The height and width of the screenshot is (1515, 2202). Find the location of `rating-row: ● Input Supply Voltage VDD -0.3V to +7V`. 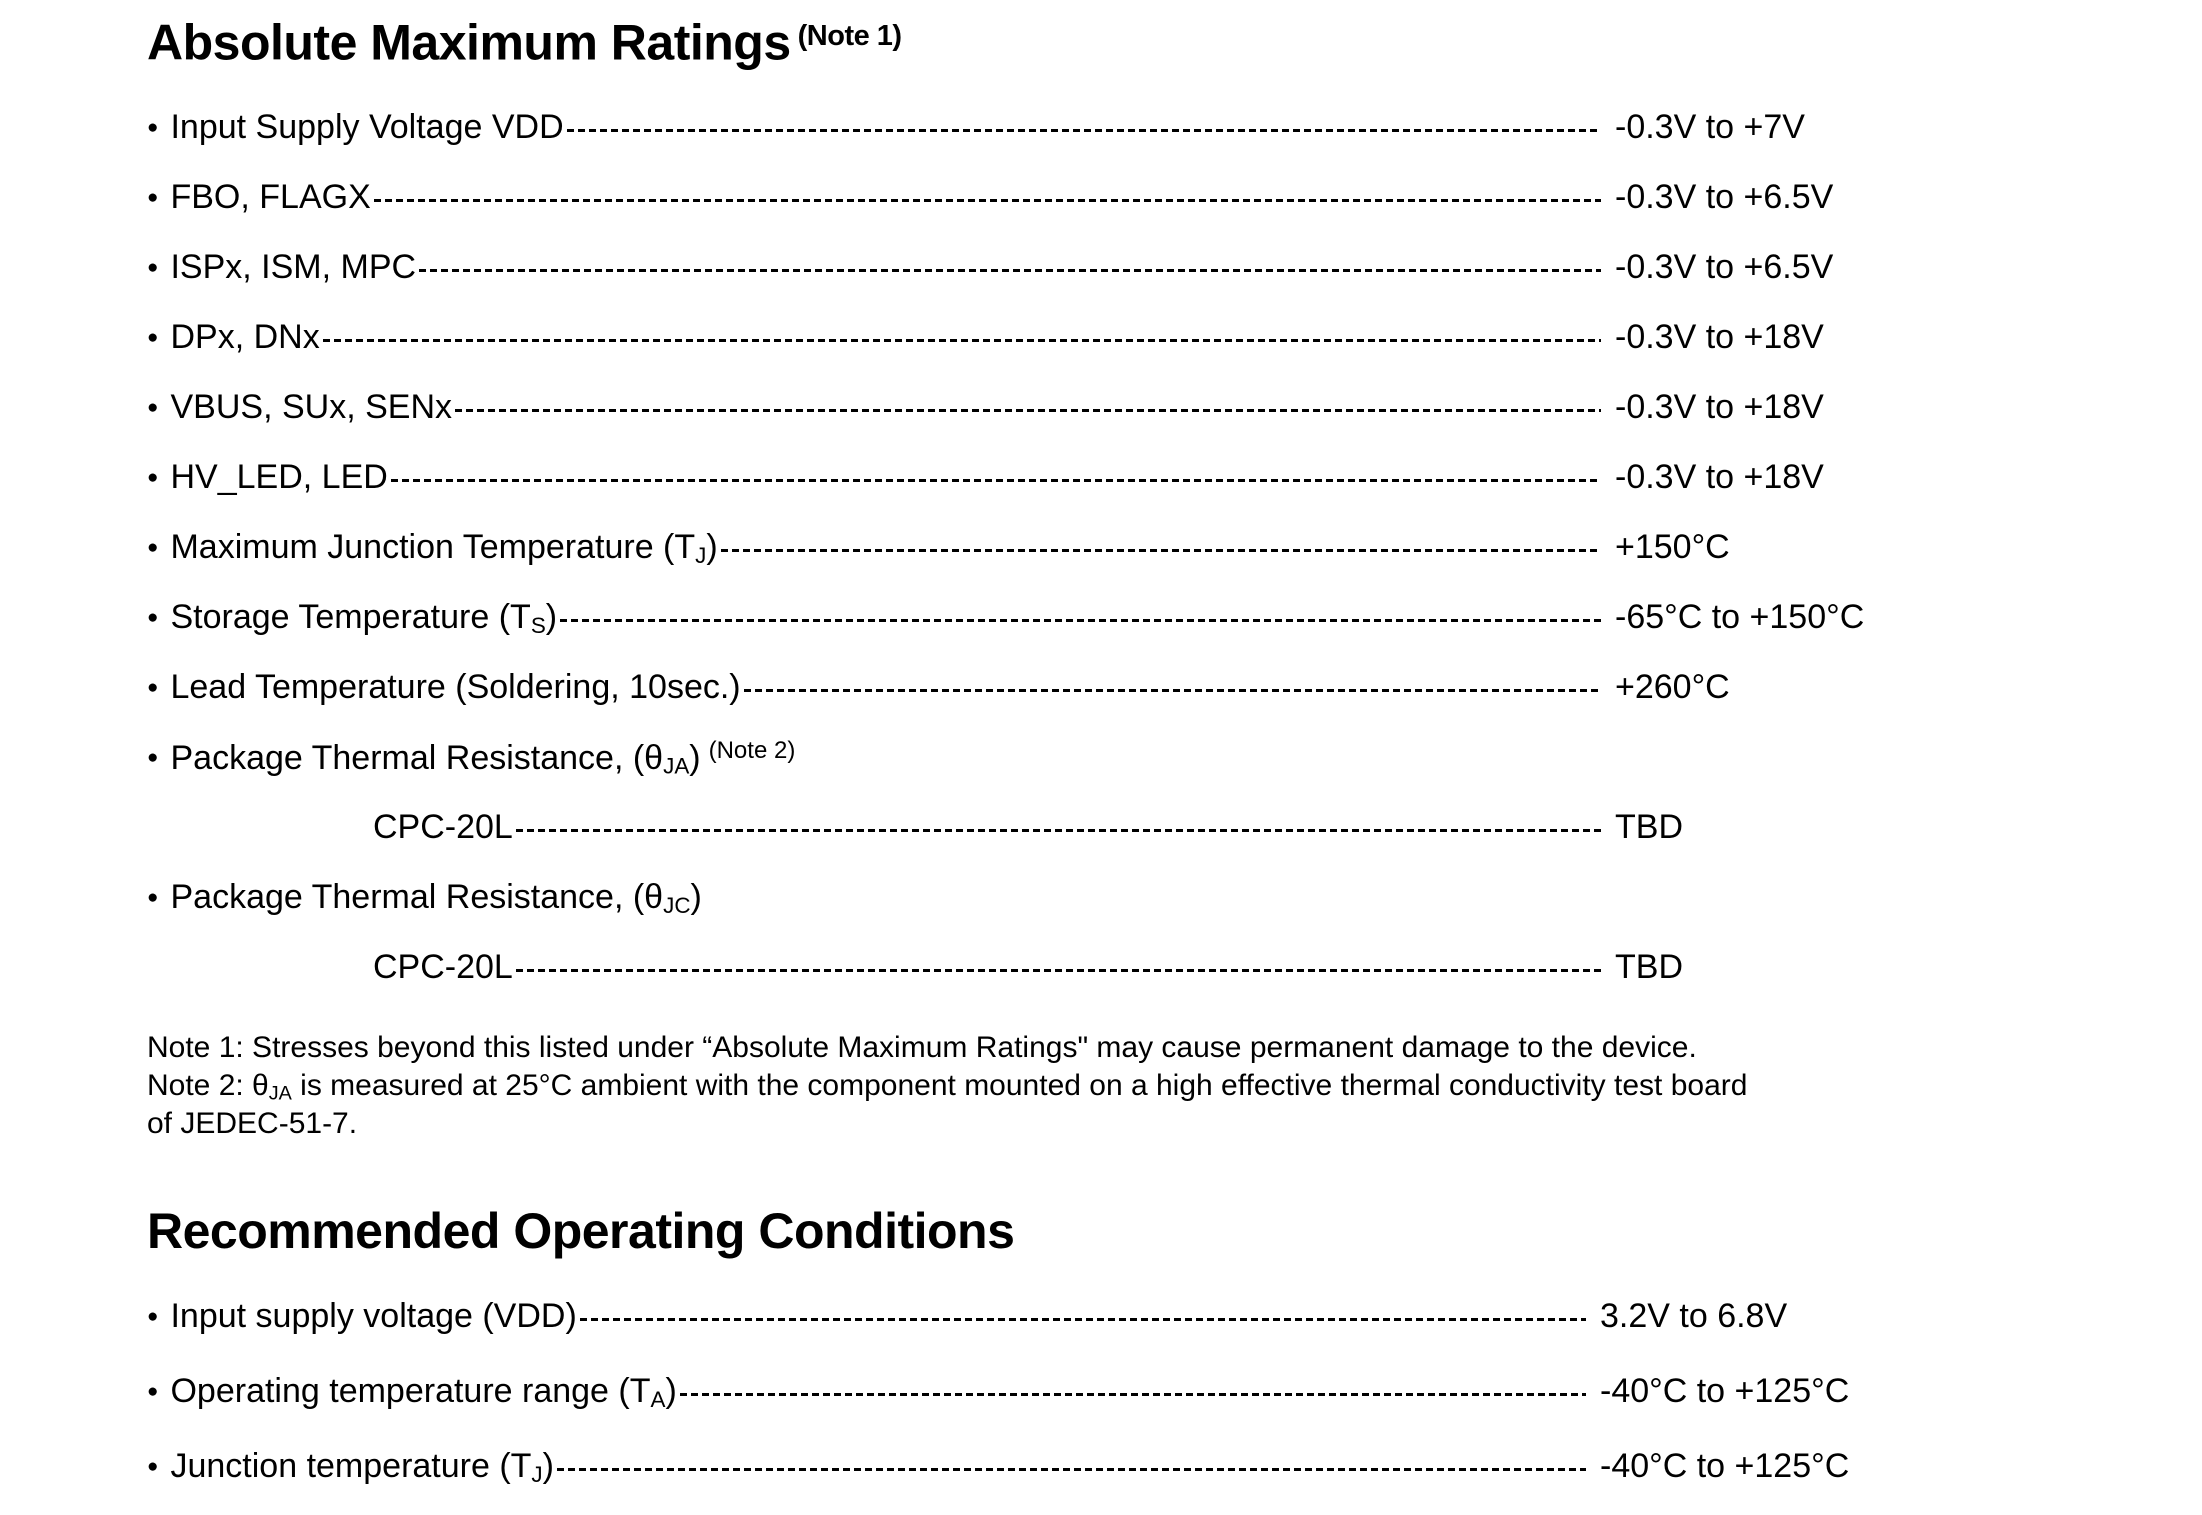

rating-row: ● Input Supply Voltage VDD -0.3V to +7V is located at coordinates (1174, 128).